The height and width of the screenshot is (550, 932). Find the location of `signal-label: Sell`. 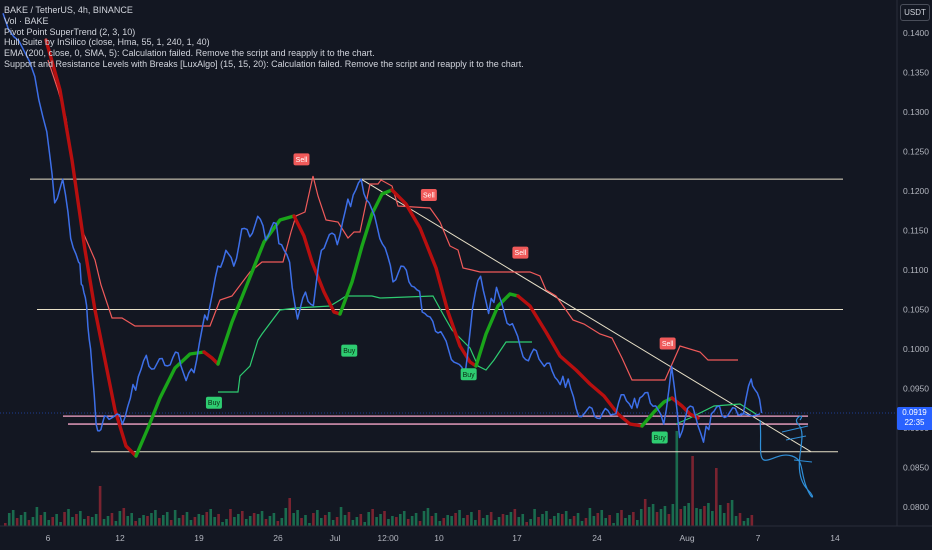

signal-label: Sell is located at coordinates (302, 160).